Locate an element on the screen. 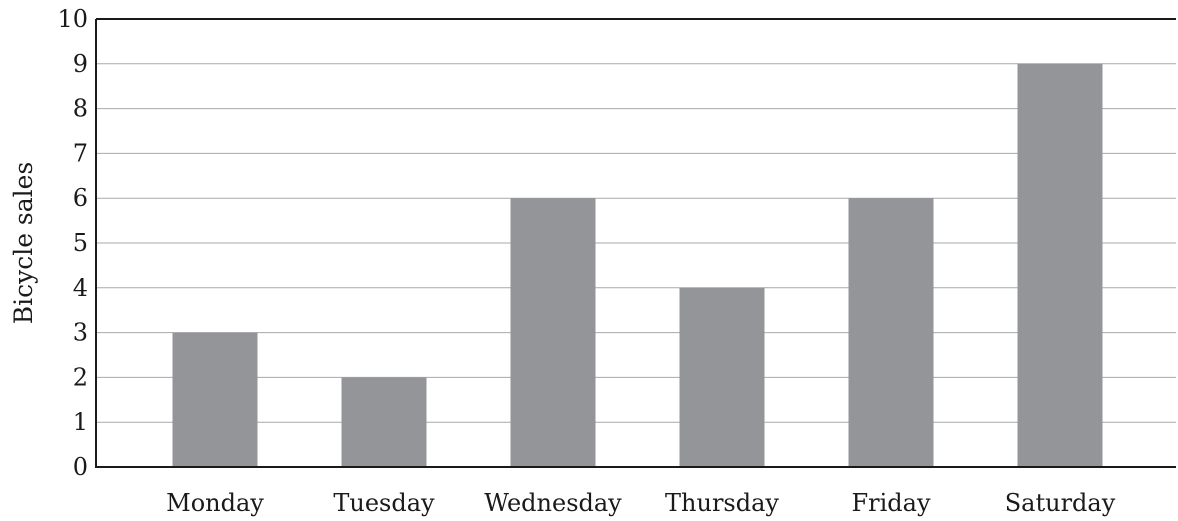  y-tick-label: 8 is located at coordinates (80, 109).